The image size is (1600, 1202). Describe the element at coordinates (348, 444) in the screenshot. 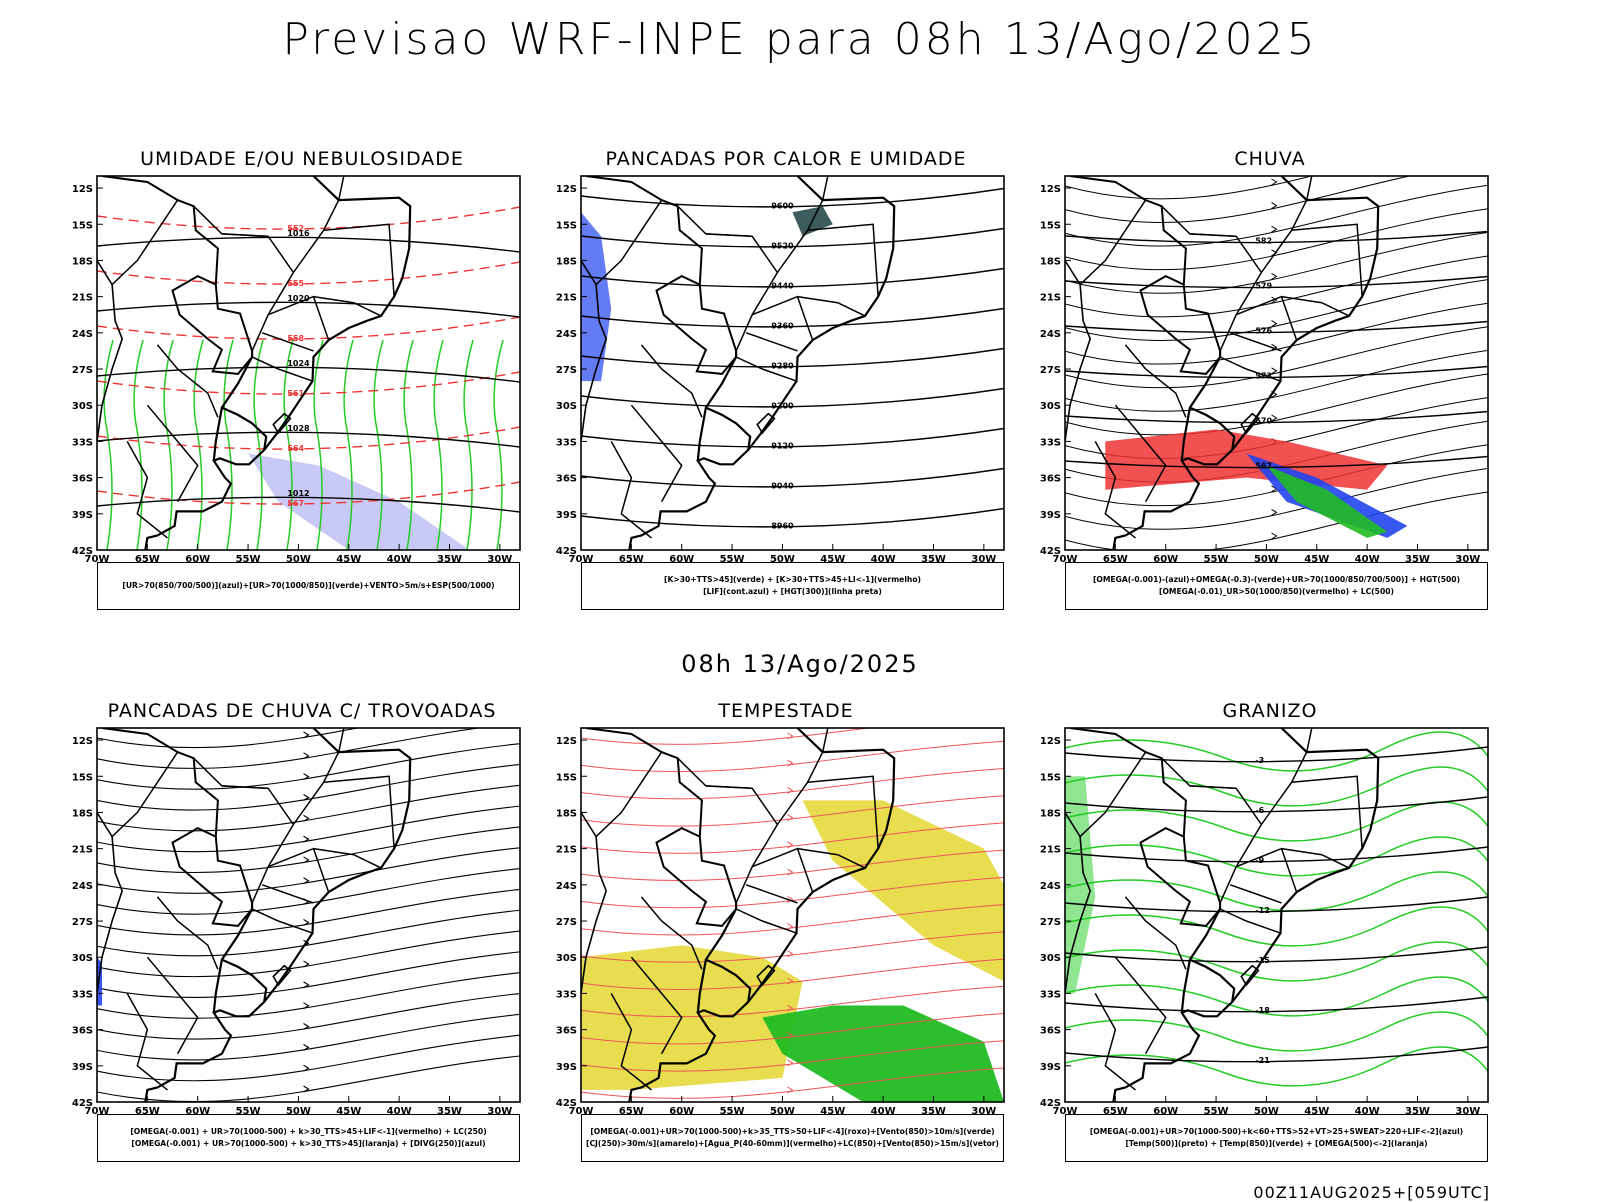

I see `humidity-green-contour` at that location.